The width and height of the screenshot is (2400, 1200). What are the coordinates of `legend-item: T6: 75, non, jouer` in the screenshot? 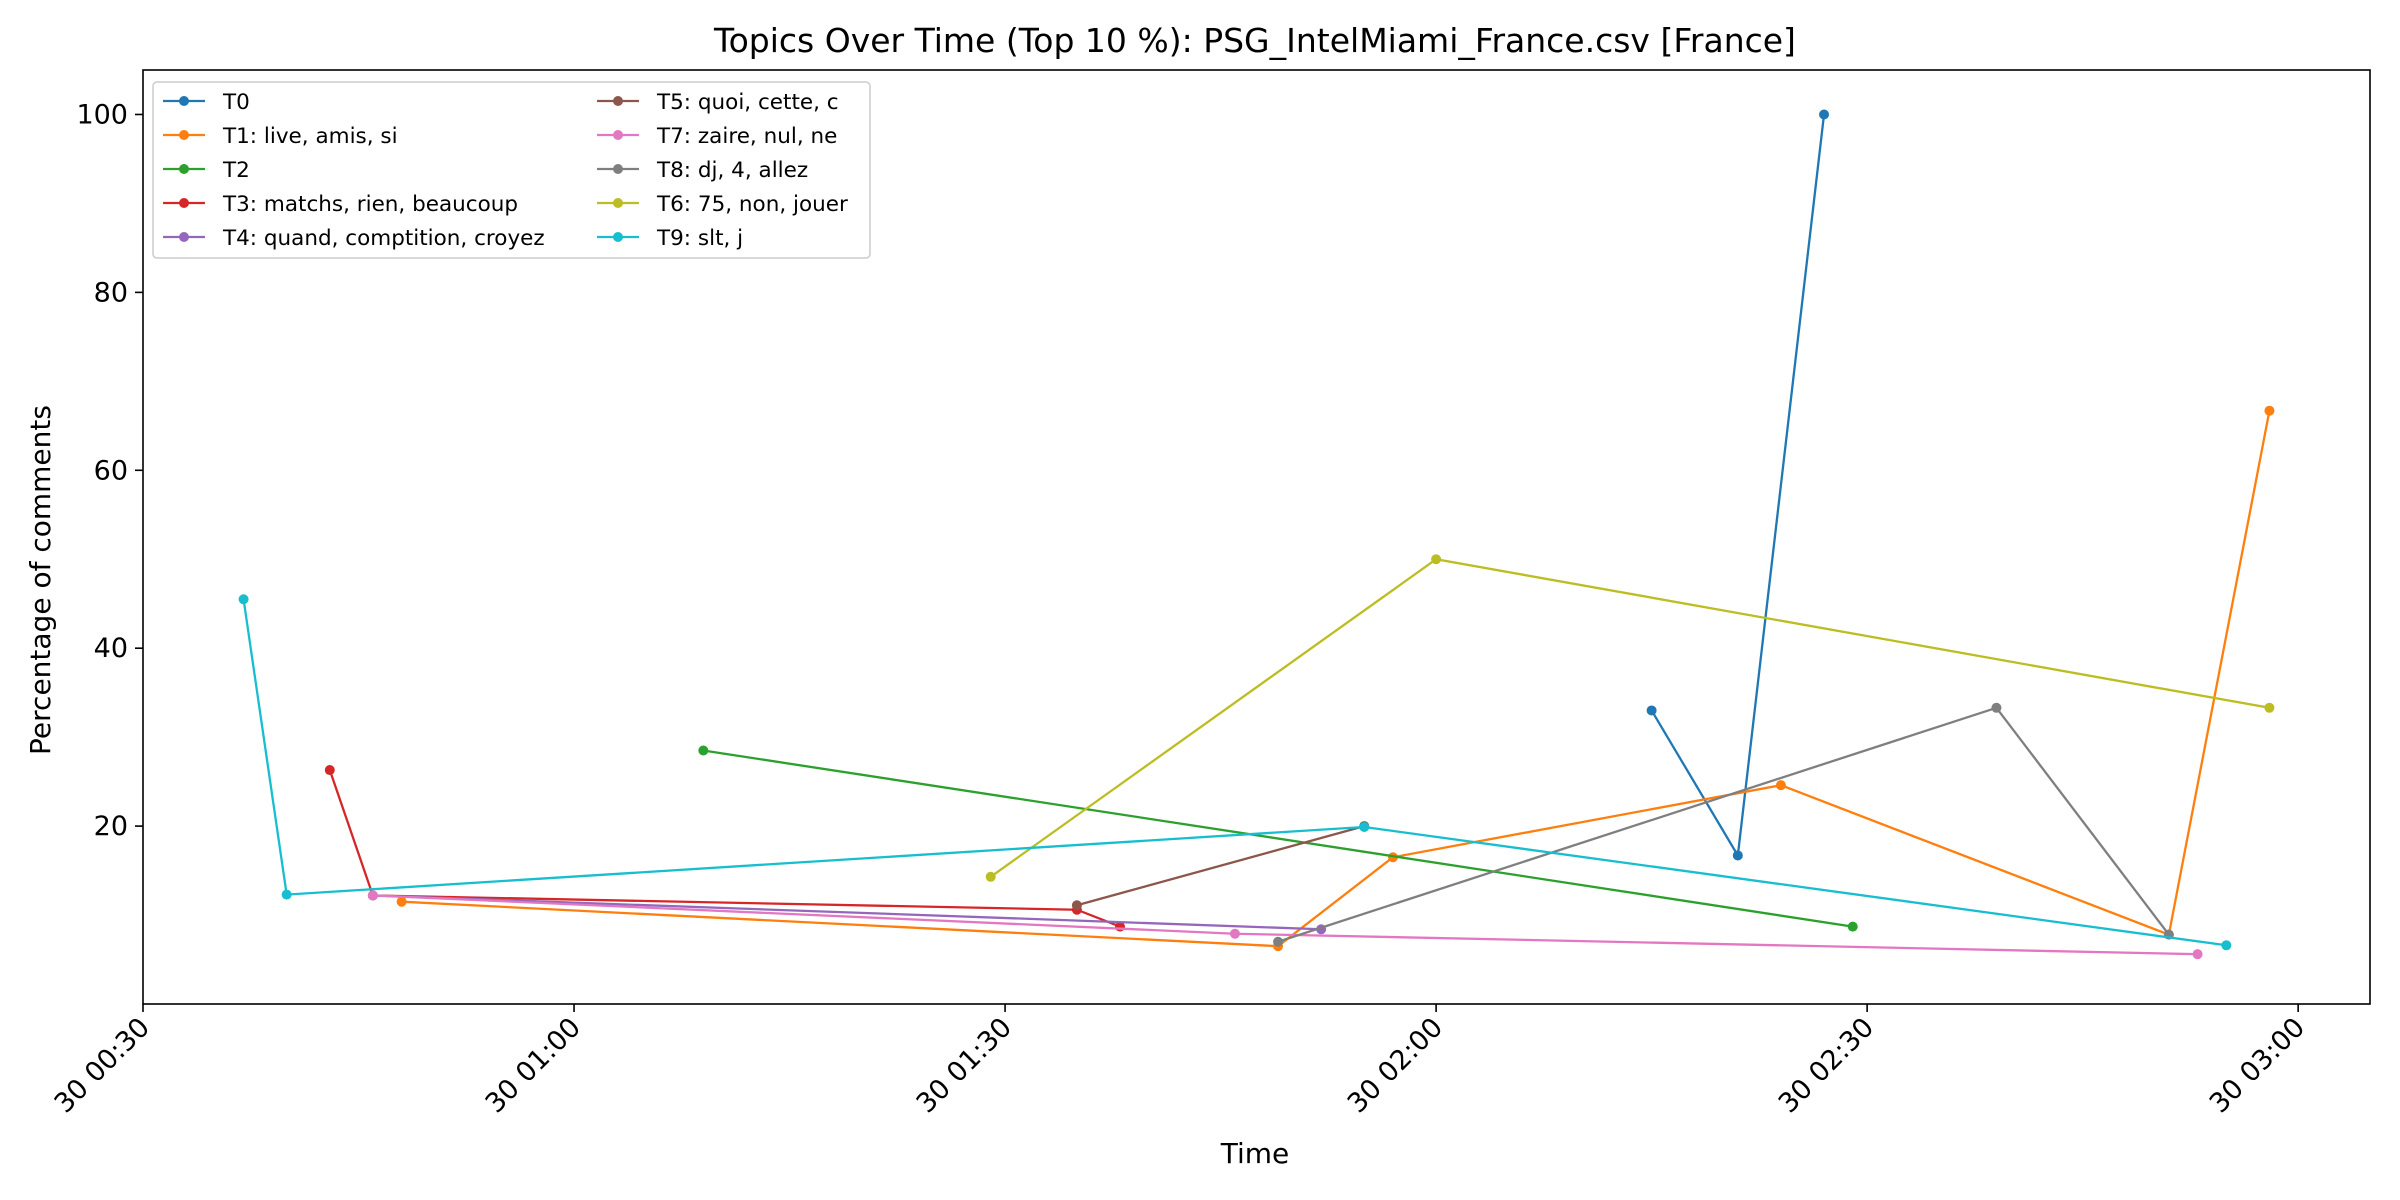 It's located at (722, 204).